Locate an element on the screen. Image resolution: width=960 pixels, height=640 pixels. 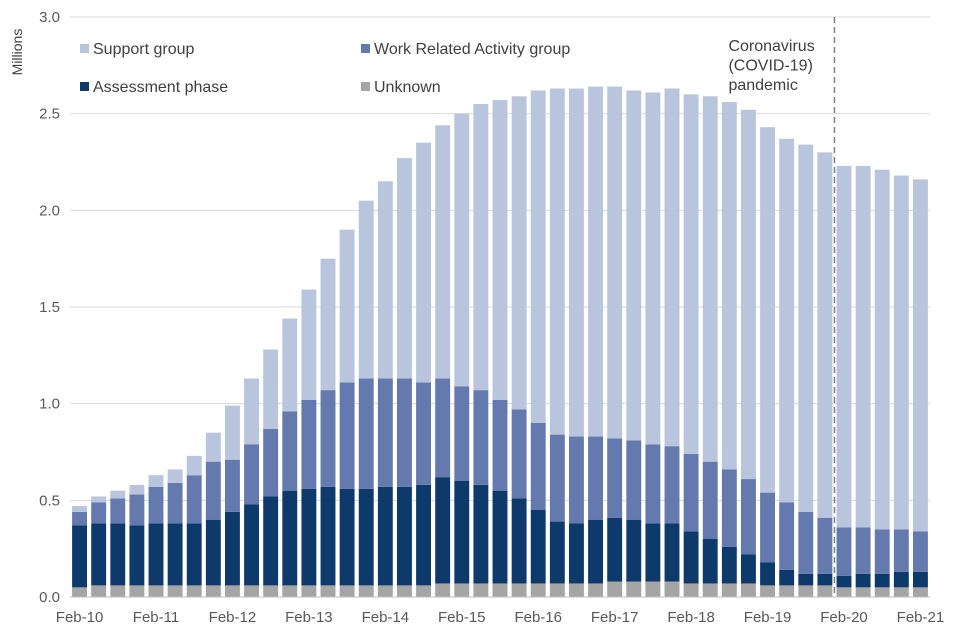
x-tick-label: Feb-12 is located at coordinates (233, 617).